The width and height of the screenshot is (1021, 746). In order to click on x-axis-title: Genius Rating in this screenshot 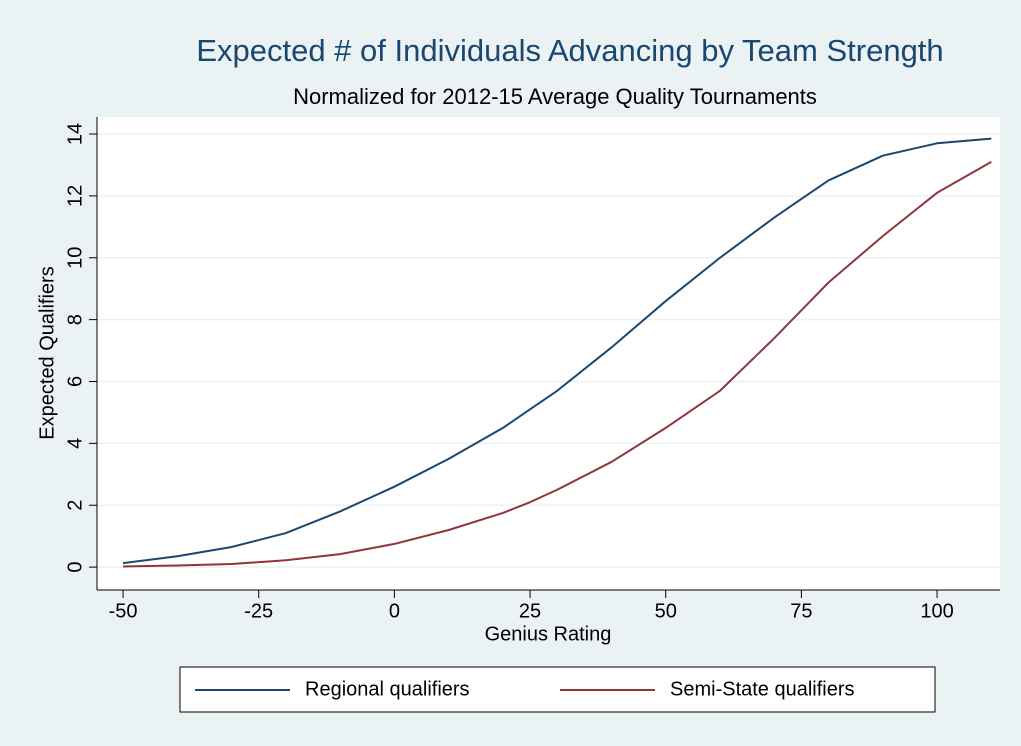, I will do `click(548, 634)`.